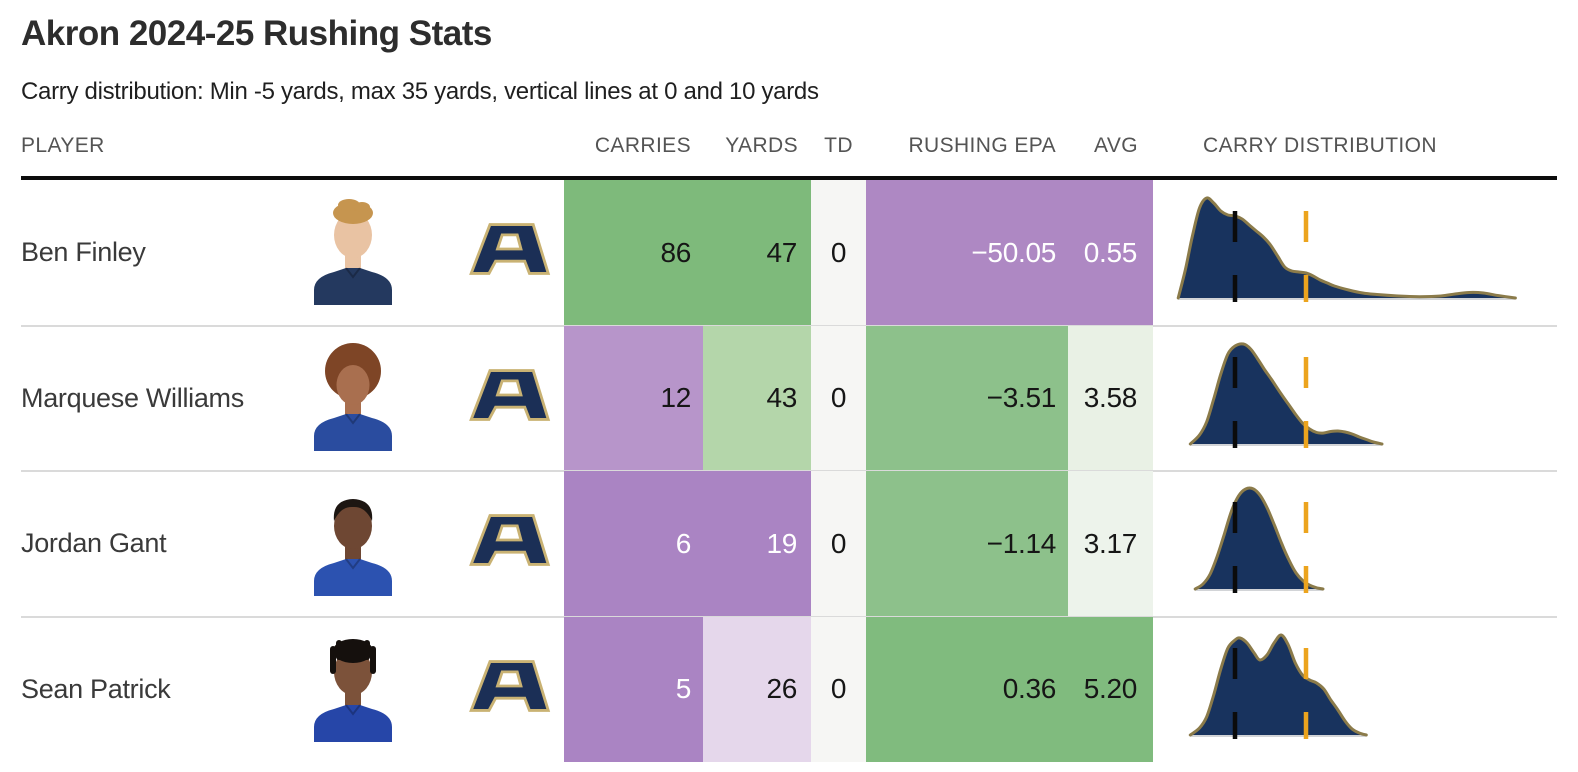 Image resolution: width=1578 pixels, height=772 pixels. Describe the element at coordinates (757, 689) in the screenshot. I see `yards-cell: 26` at that location.